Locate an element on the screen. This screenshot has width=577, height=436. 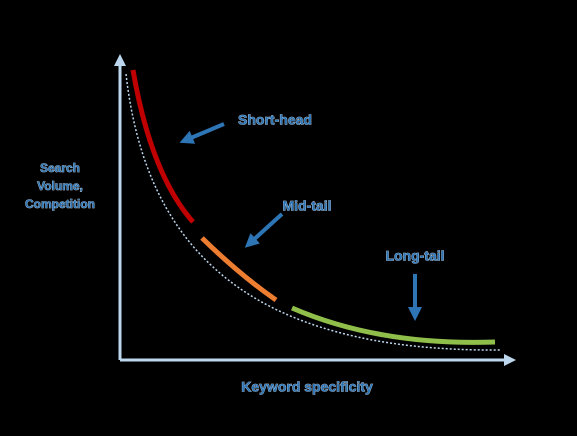
segment-label: Short-head is located at coordinates (275, 120).